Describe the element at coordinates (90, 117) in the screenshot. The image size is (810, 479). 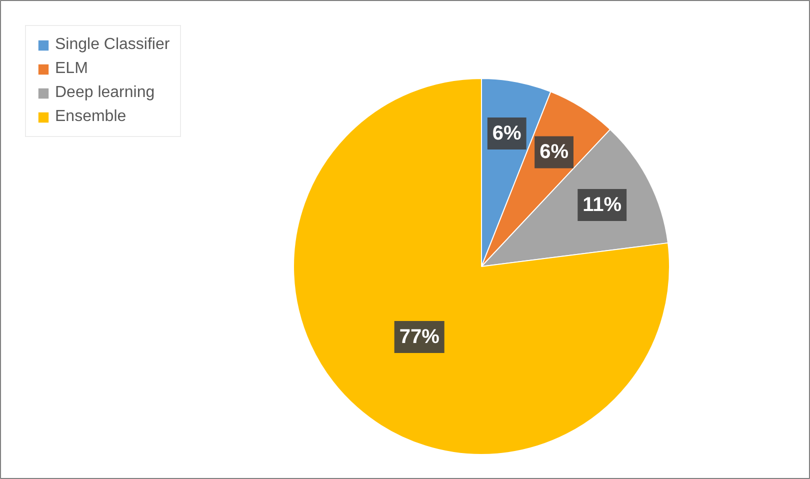
I see `legend-label: Ensemble` at that location.